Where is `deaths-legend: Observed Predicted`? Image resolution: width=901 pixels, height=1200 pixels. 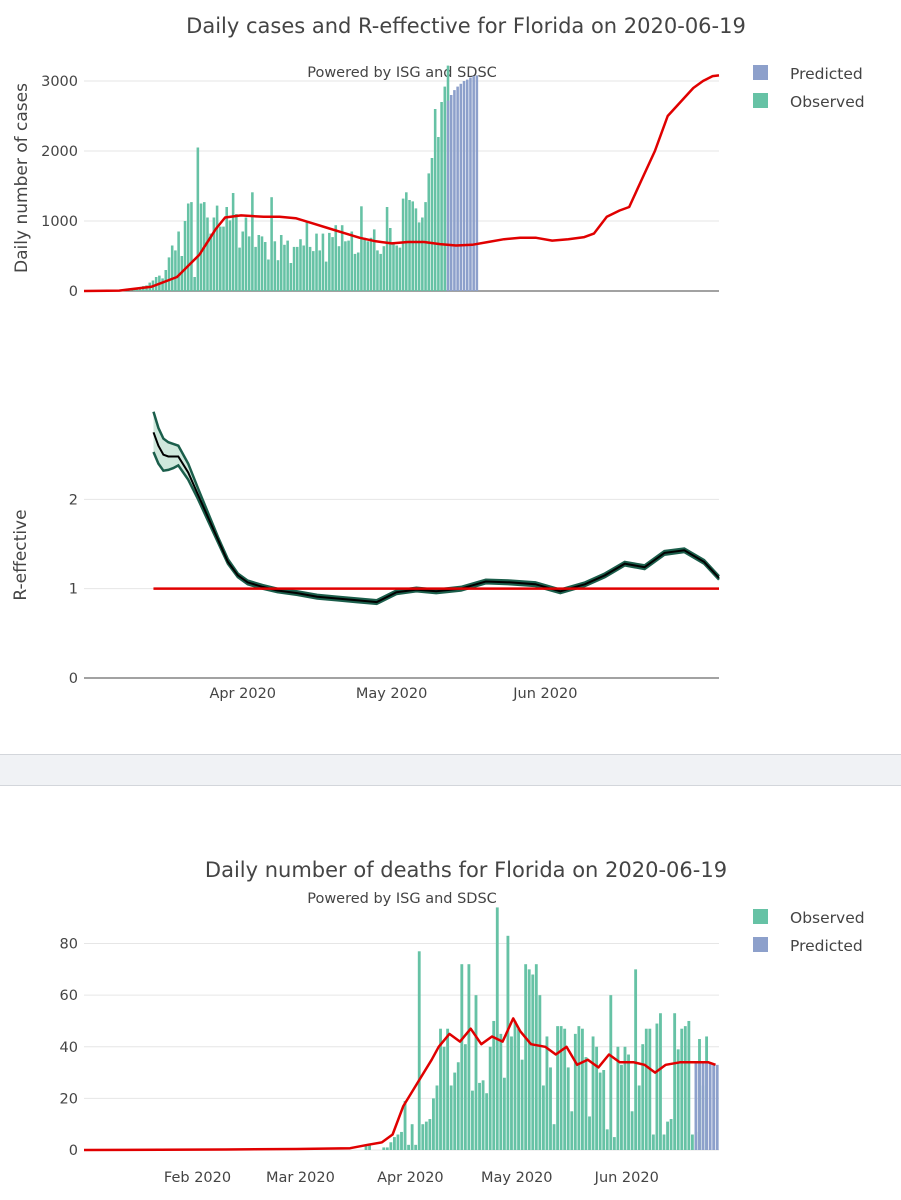
deaths-legend: Observed Predicted is located at coordinates (809, 932).